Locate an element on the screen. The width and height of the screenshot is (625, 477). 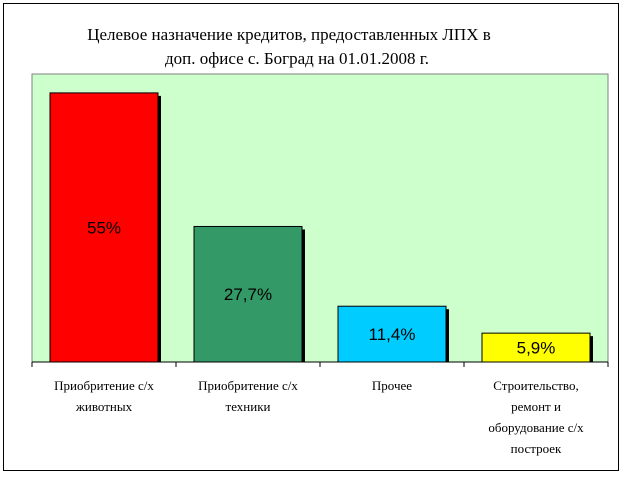
category-label: оборудование с/х is located at coordinates (536, 427).